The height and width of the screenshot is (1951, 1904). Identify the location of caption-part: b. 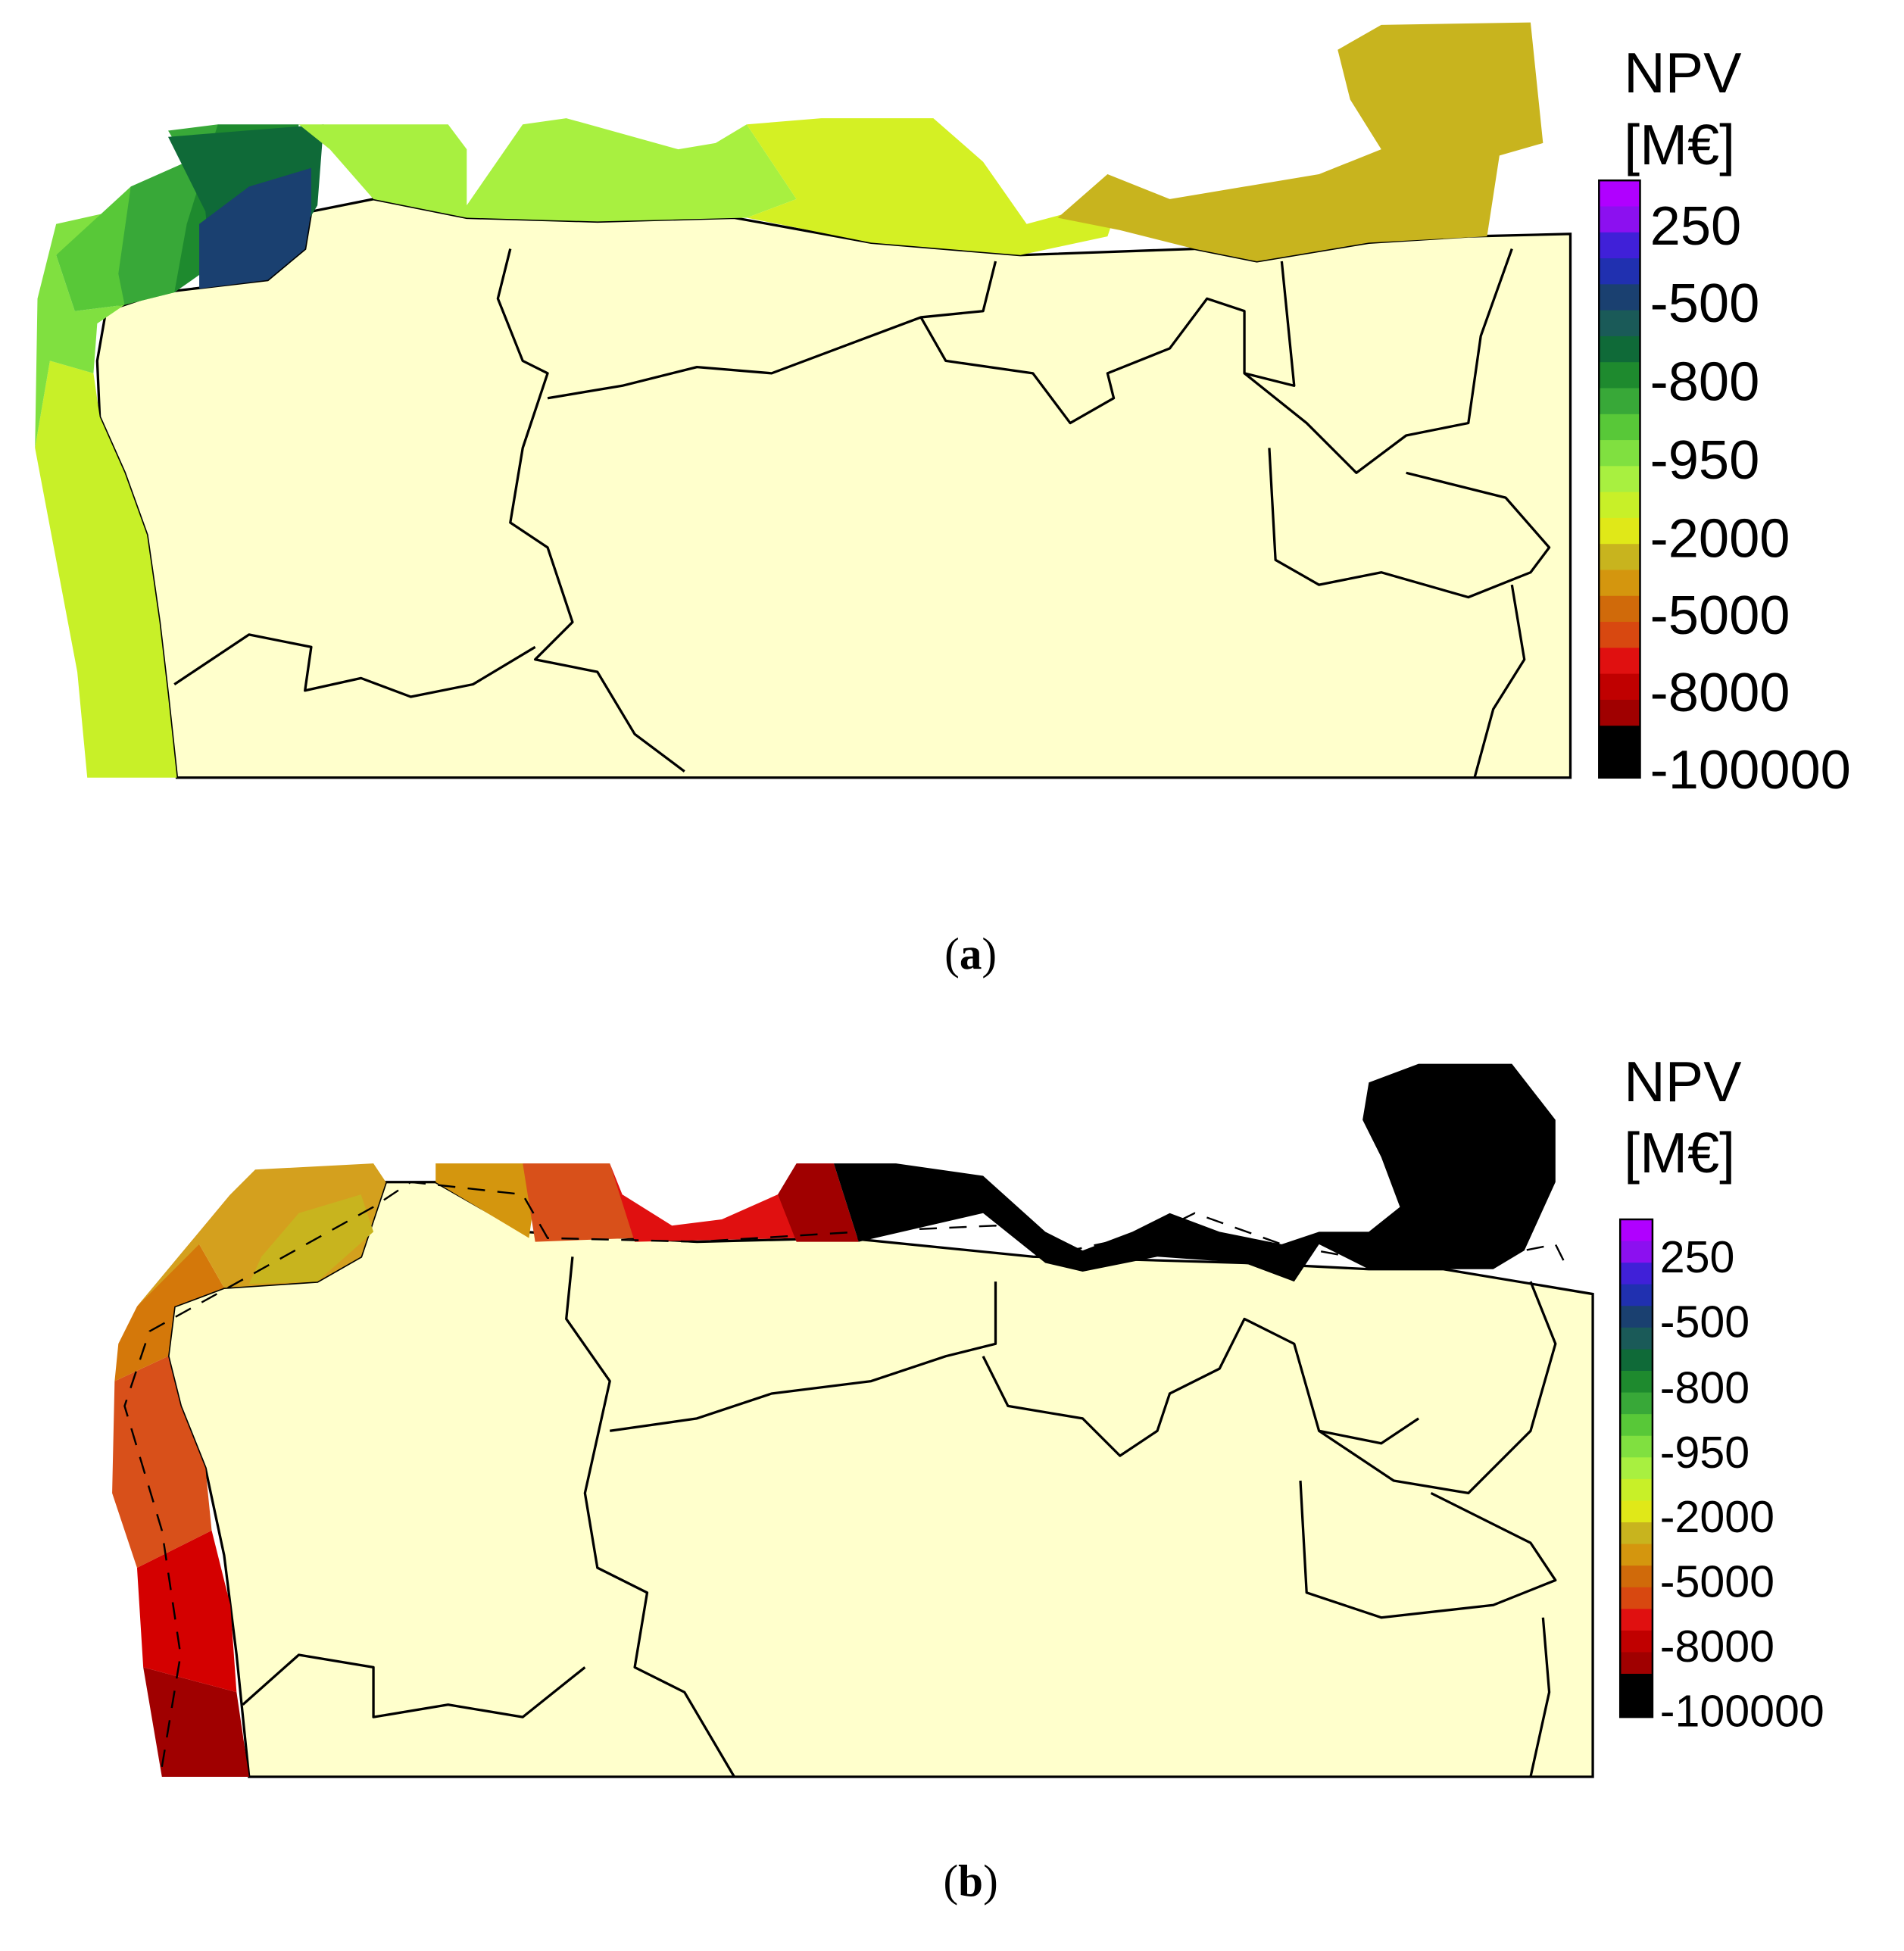
(970, 1881).